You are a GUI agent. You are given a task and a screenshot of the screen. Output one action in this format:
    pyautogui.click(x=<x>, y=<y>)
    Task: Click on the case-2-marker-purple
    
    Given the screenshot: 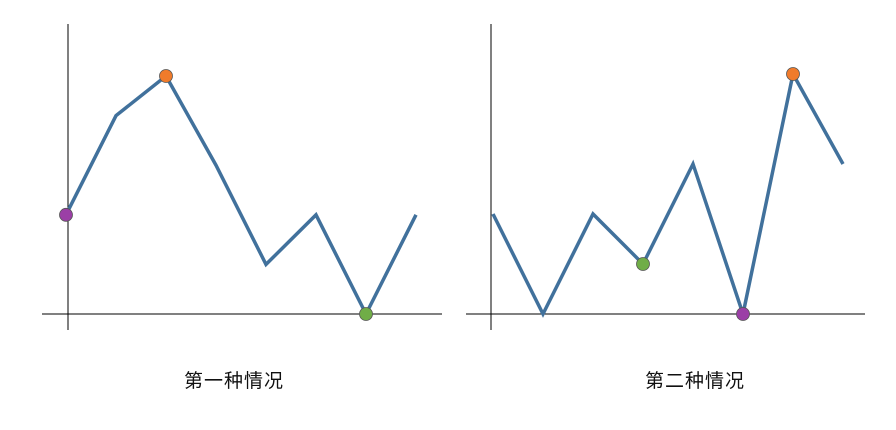 What is the action you would take?
    pyautogui.click(x=743, y=314)
    